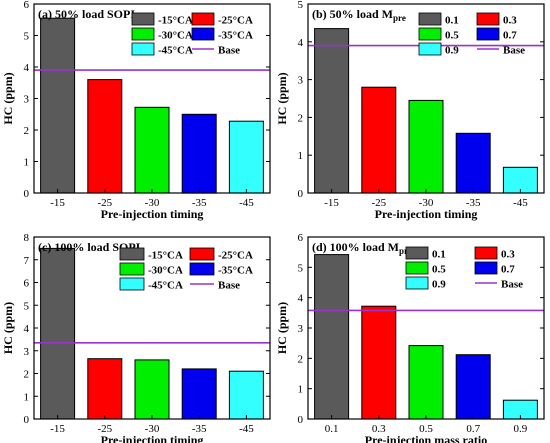 Image resolution: width=550 pixels, height=443 pixels. I want to click on legend-label: 0.7, so click(510, 36).